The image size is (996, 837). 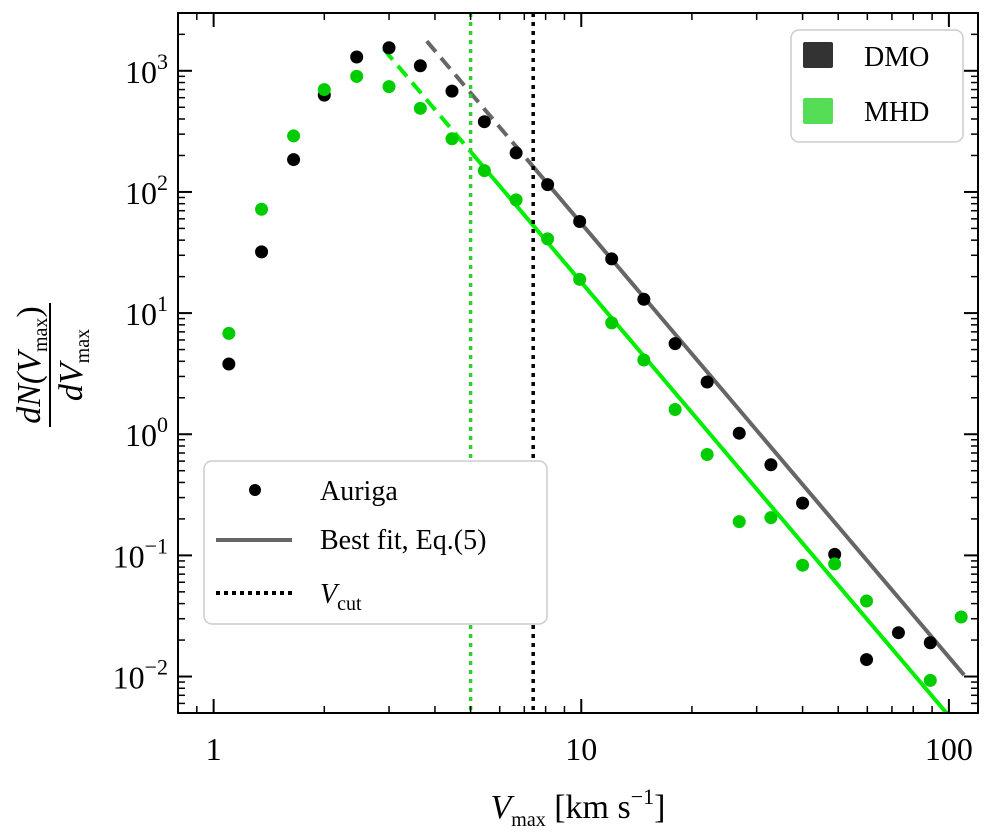 What do you see at coordinates (255, 490) in the screenshot?
I see `legend-marker-dot` at bounding box center [255, 490].